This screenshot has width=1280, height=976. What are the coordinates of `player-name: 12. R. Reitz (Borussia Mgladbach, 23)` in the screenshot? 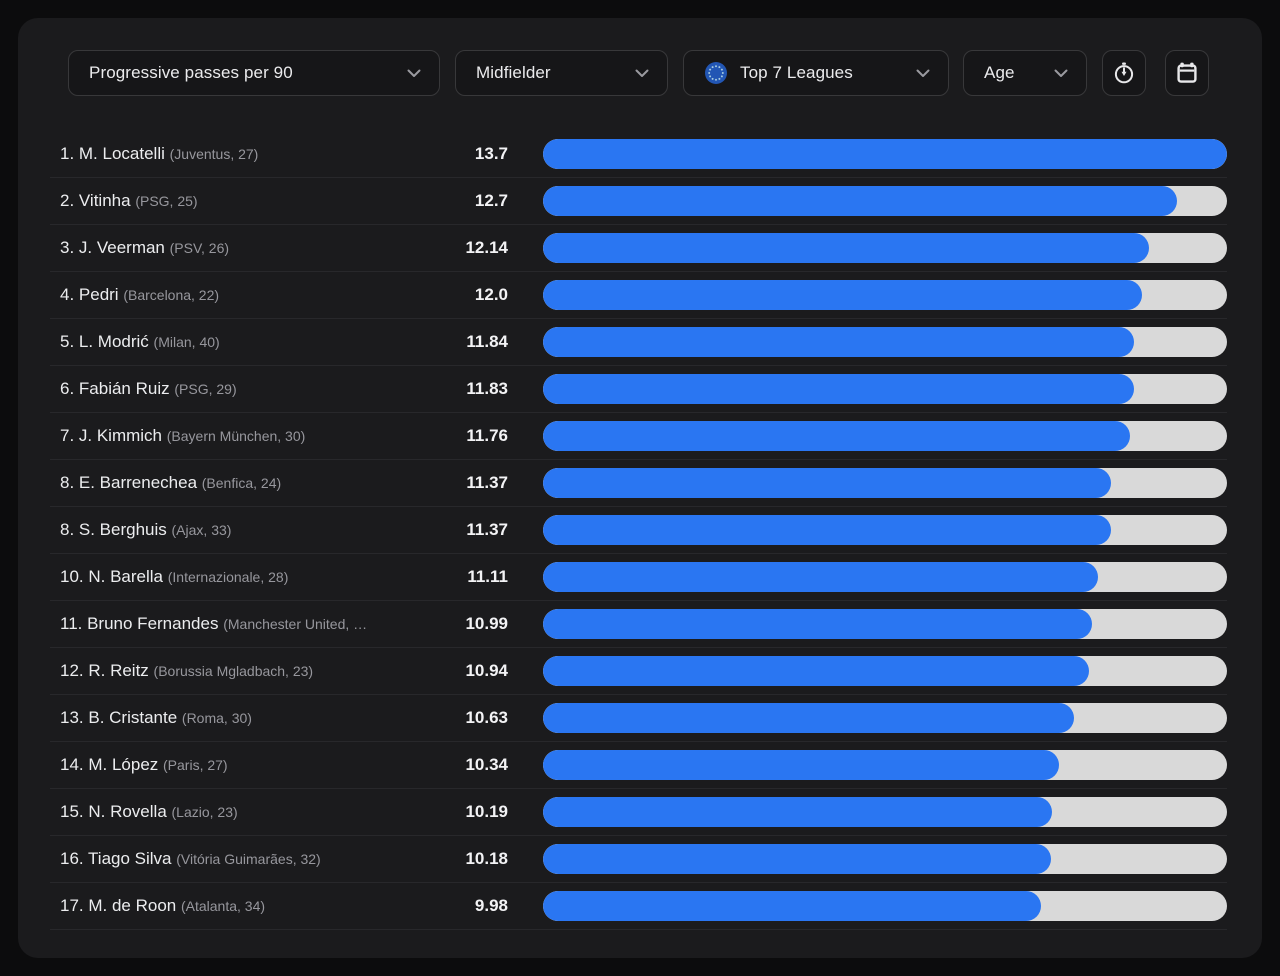 It's located at (187, 670).